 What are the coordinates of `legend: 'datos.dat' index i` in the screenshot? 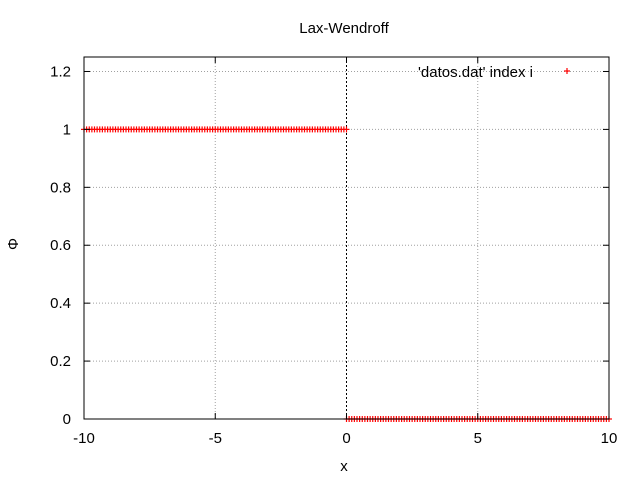 It's located at (494, 72).